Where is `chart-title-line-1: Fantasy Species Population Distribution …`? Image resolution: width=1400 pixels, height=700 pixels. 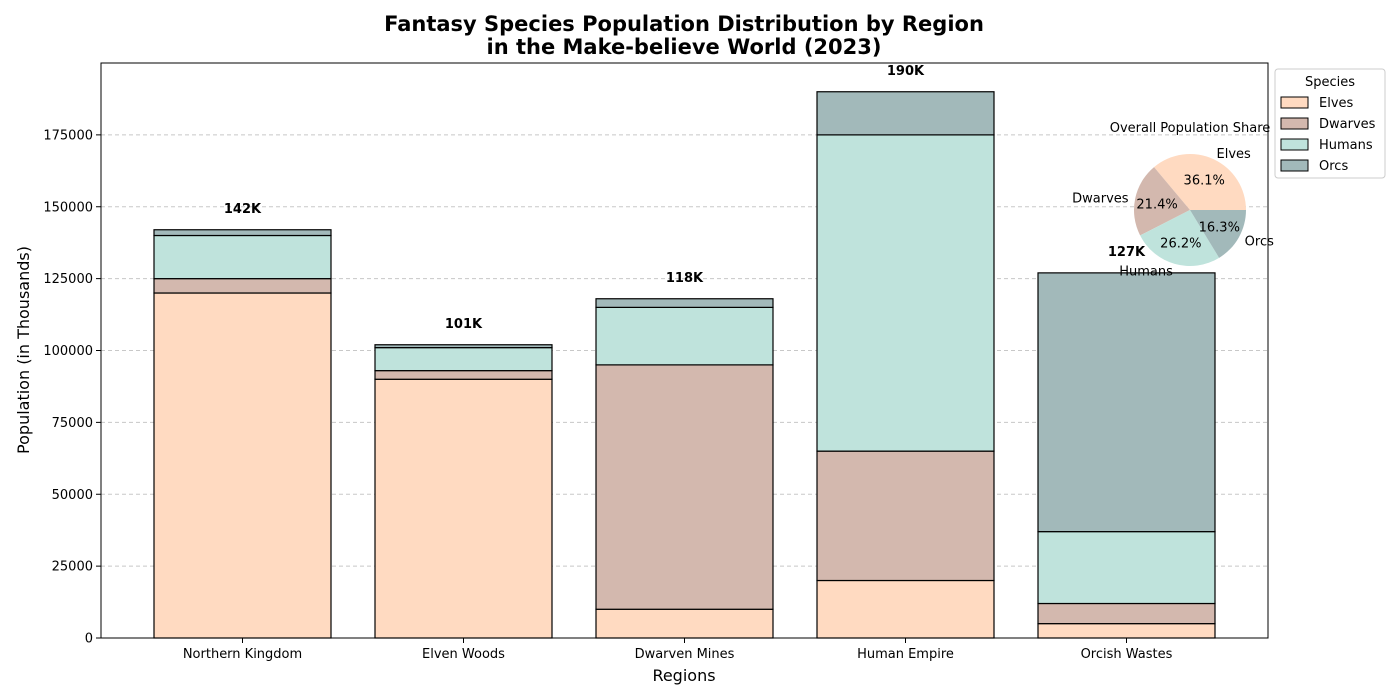
chart-title-line-1: Fantasy Species Population Distribution … is located at coordinates (684, 24).